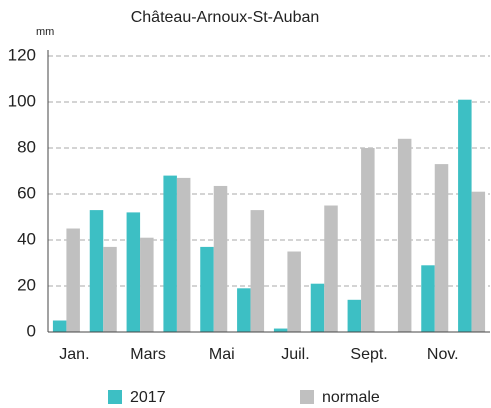 The image size is (491, 408). Describe the element at coordinates (443, 354) in the screenshot. I see `x-tick-label: Nov.` at that location.